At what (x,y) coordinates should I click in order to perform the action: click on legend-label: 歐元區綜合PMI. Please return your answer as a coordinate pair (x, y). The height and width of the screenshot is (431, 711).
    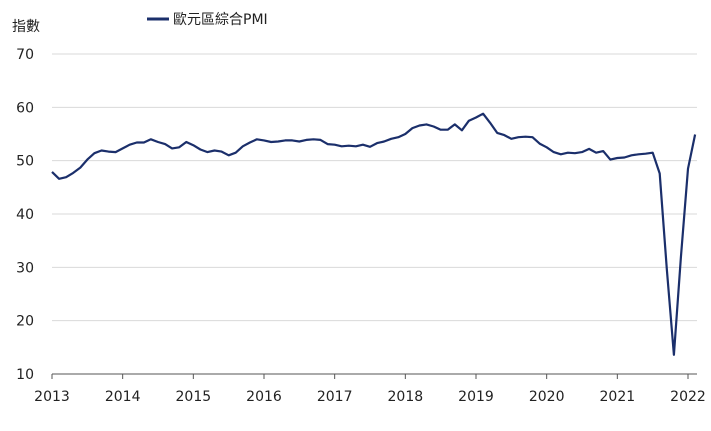
    Looking at the image, I should click on (220, 20).